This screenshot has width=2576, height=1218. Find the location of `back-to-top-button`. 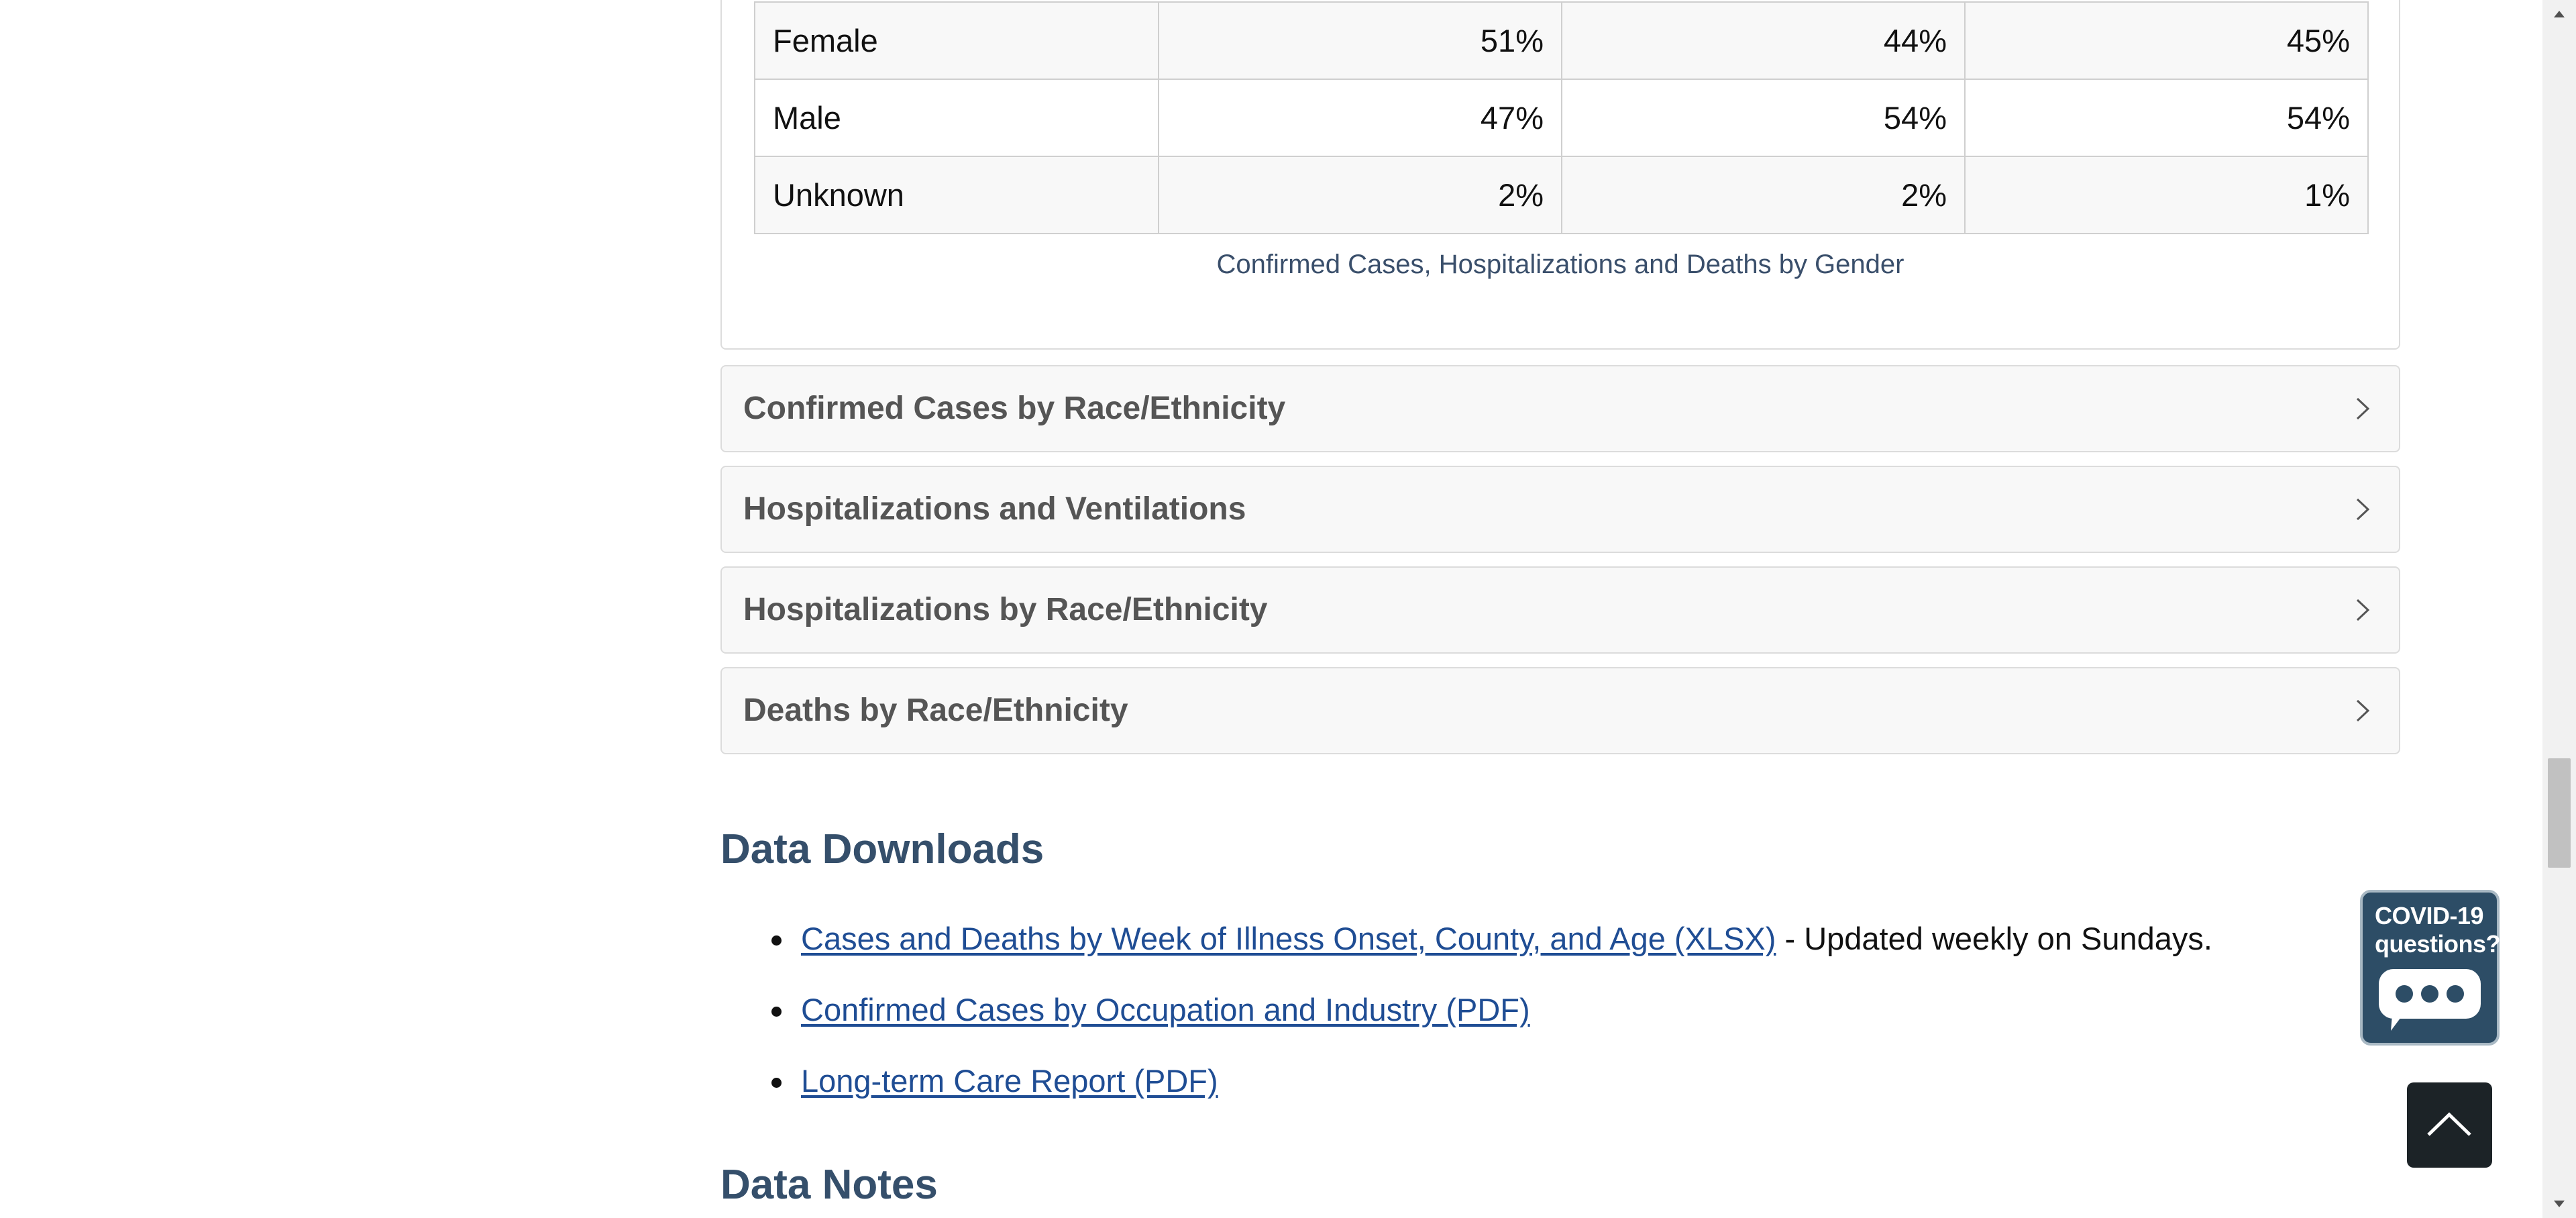

back-to-top-button is located at coordinates (2449, 1125).